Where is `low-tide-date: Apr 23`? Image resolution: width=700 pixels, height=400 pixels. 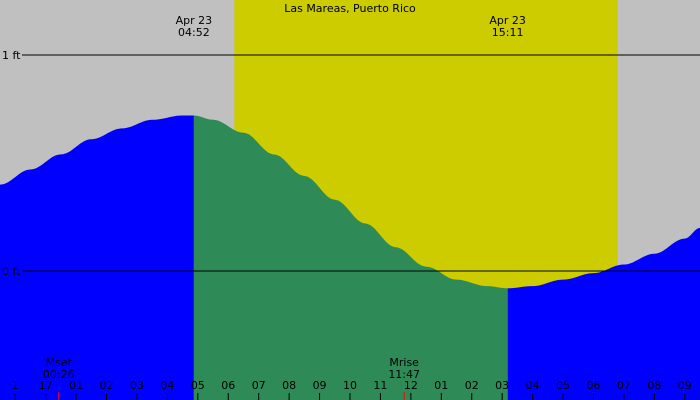
low-tide-date: Apr 23 is located at coordinates (507, 20).